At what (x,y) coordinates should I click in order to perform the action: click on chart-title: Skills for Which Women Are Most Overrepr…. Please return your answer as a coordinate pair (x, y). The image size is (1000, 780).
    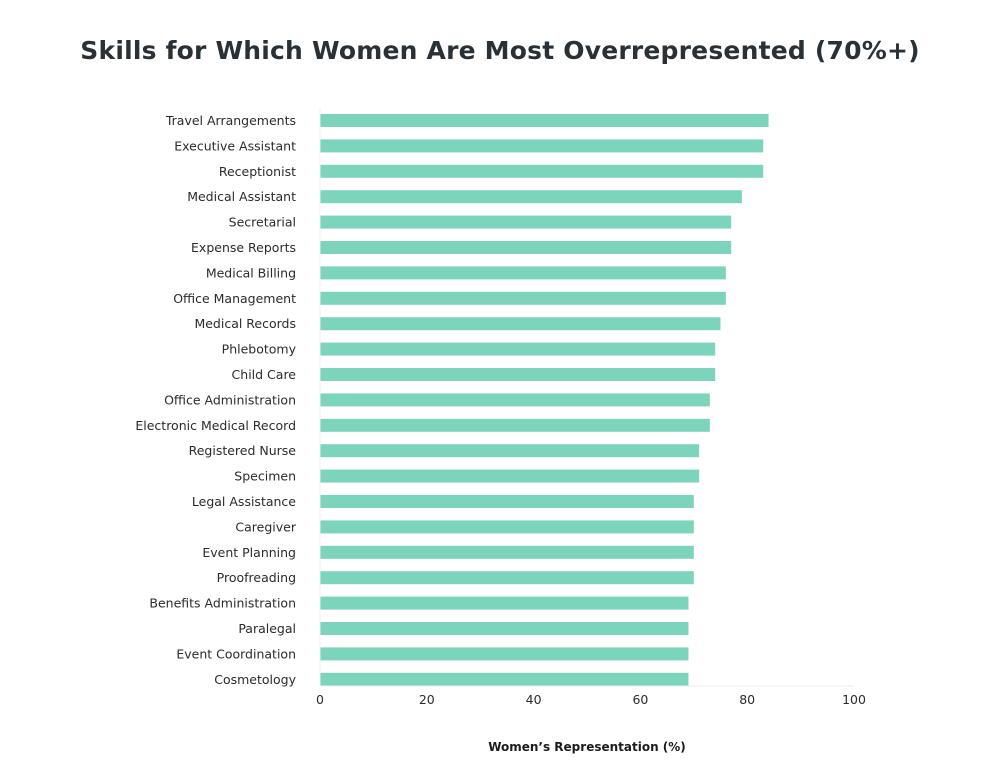
    Looking at the image, I should click on (500, 50).